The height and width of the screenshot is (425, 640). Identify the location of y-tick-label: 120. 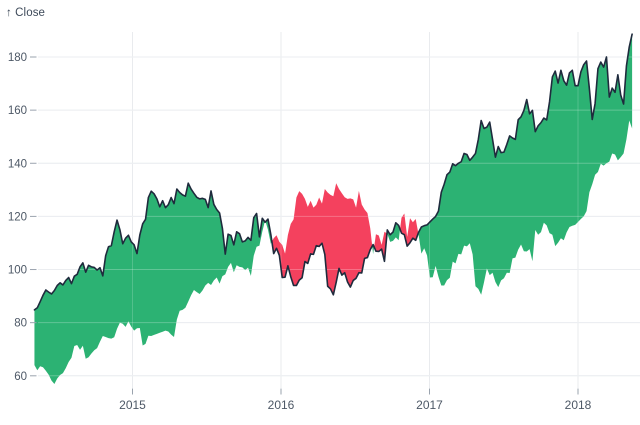
(17, 217).